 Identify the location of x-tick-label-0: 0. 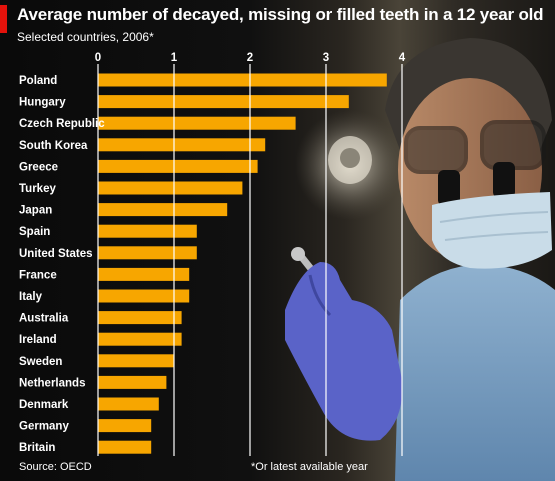
(98, 58).